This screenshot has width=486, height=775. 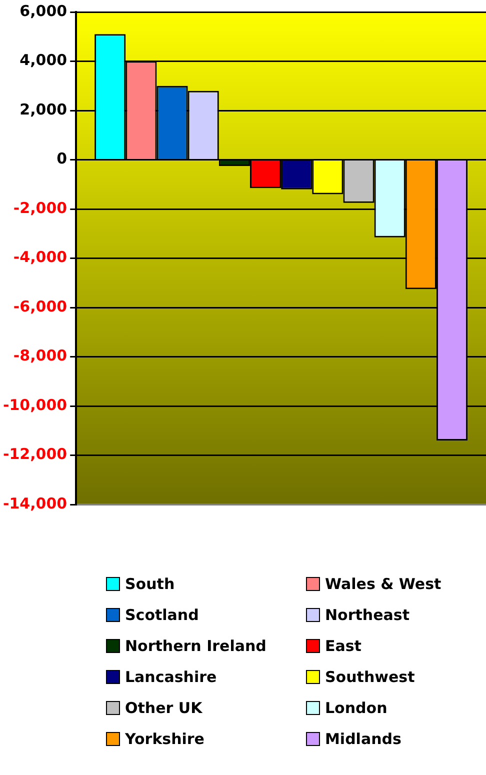 I want to click on legend-label: Scotland, so click(x=162, y=615).